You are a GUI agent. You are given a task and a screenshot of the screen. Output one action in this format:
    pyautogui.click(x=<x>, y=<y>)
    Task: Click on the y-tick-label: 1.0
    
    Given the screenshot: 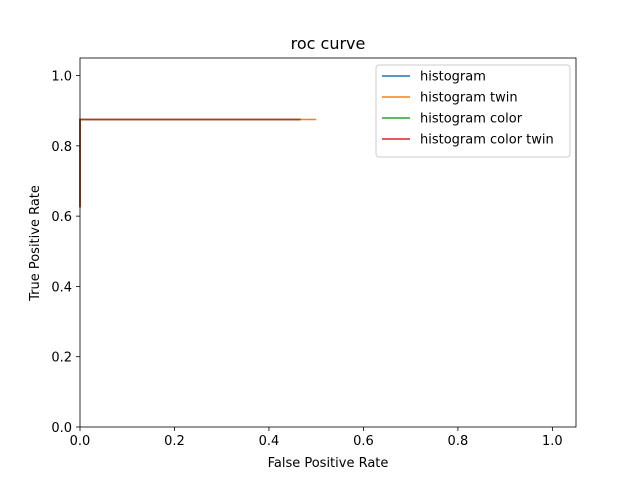 What is the action you would take?
    pyautogui.click(x=61, y=77)
    